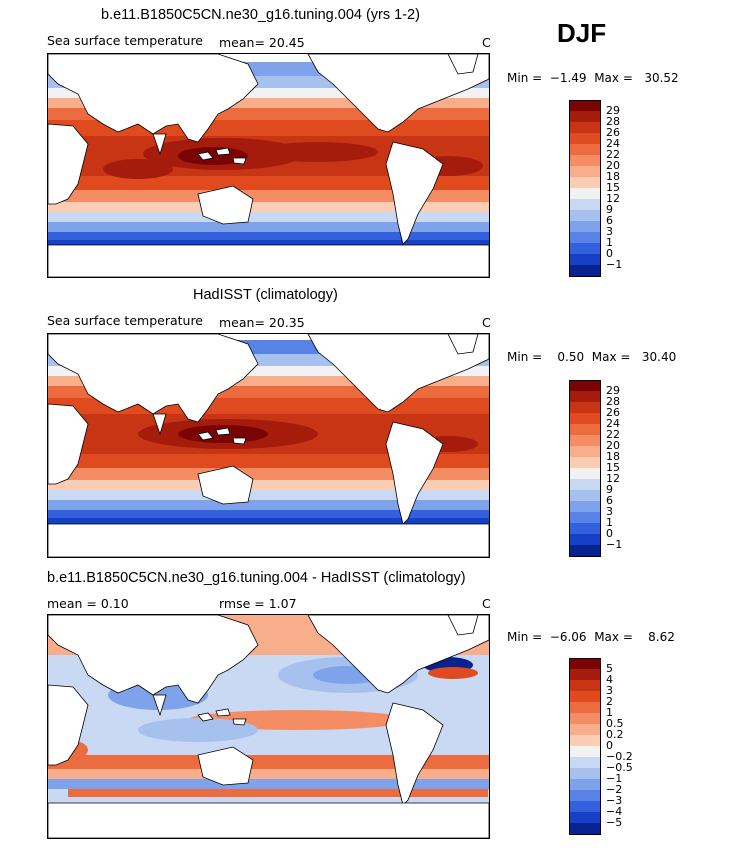  What do you see at coordinates (88, 603) in the screenshot?
I see `panel-3-mean: mean = 0.10` at bounding box center [88, 603].